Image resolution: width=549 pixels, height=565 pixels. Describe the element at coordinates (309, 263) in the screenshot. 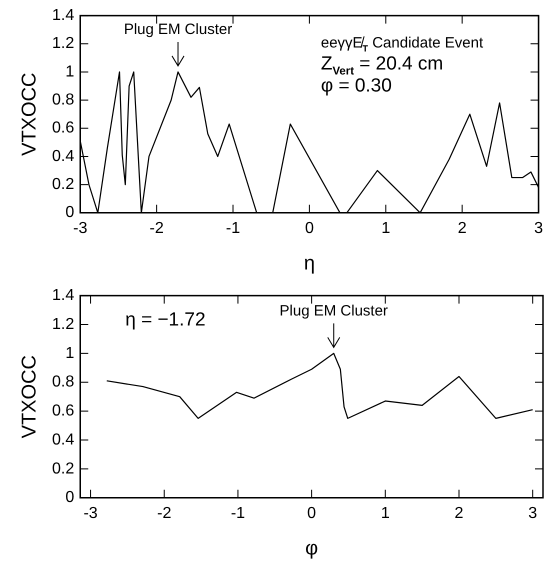

I see `x-axis-title: η` at that location.